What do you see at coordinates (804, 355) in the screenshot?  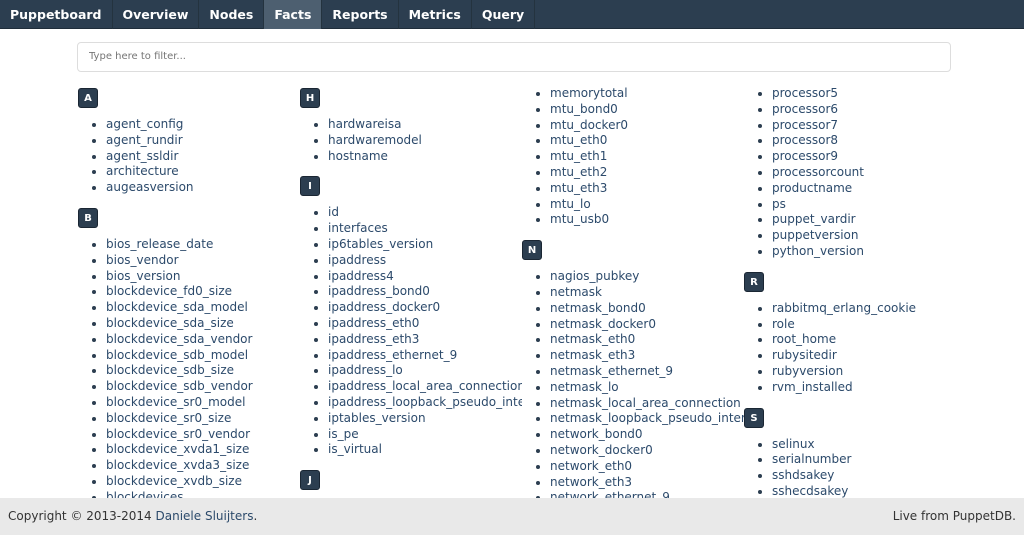 I see `fact-link: rubysitedir` at bounding box center [804, 355].